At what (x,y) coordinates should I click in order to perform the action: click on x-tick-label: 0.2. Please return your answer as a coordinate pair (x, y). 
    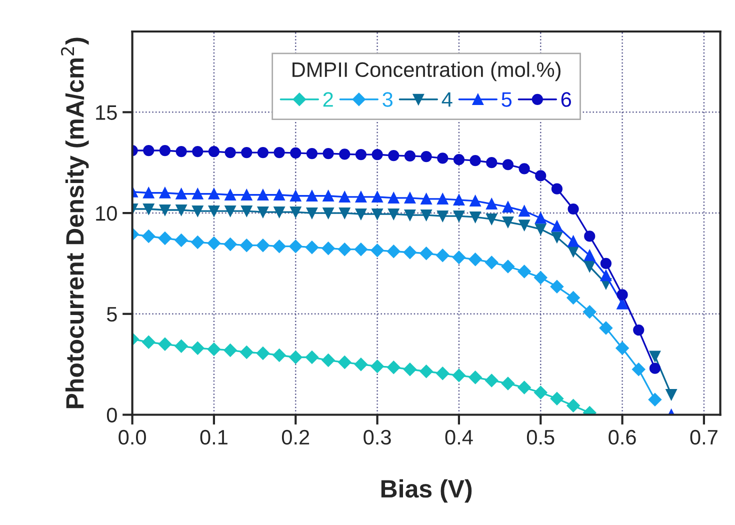
    Looking at the image, I should click on (296, 437).